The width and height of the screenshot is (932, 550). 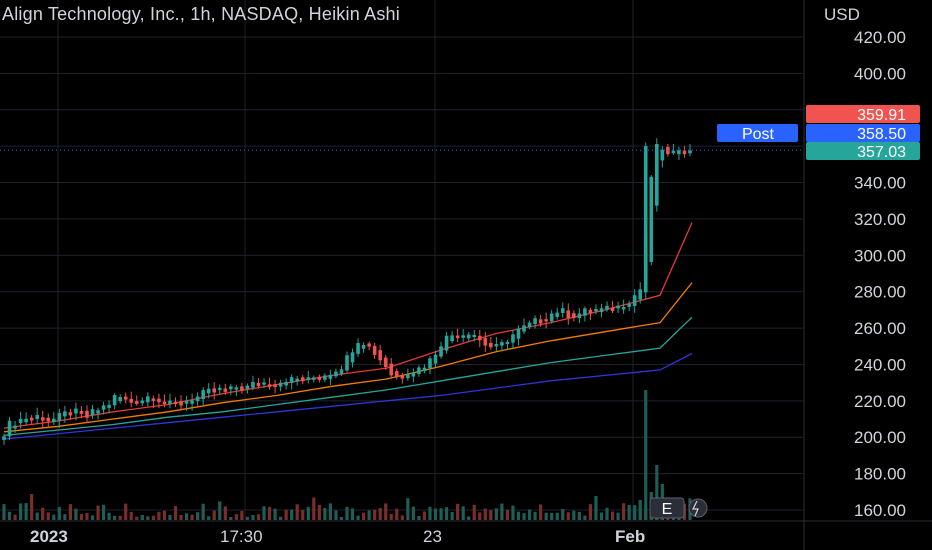 I want to click on bolt-icon, so click(x=695, y=508).